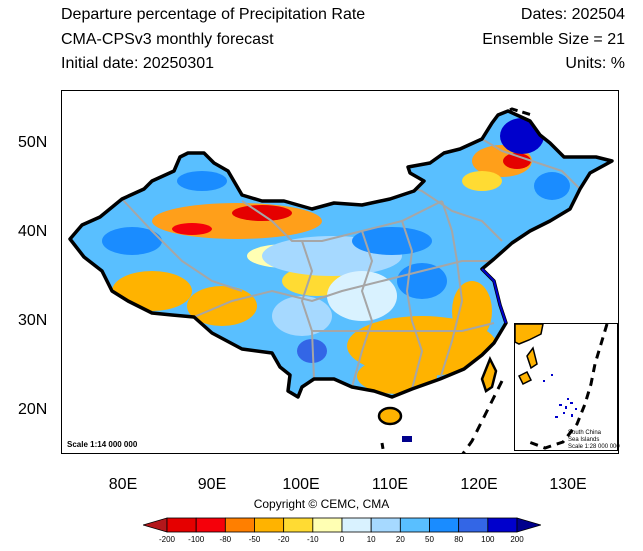  I want to click on colorbar-tick-label: -200, so click(167, 539).